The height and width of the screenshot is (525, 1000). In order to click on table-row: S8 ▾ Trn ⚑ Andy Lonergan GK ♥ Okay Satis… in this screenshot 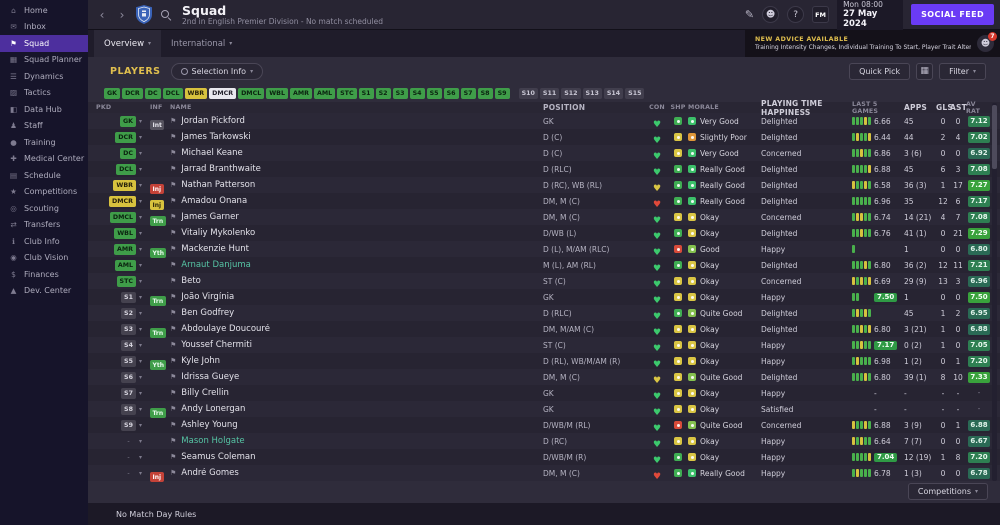, I will do `click(544, 409)`.